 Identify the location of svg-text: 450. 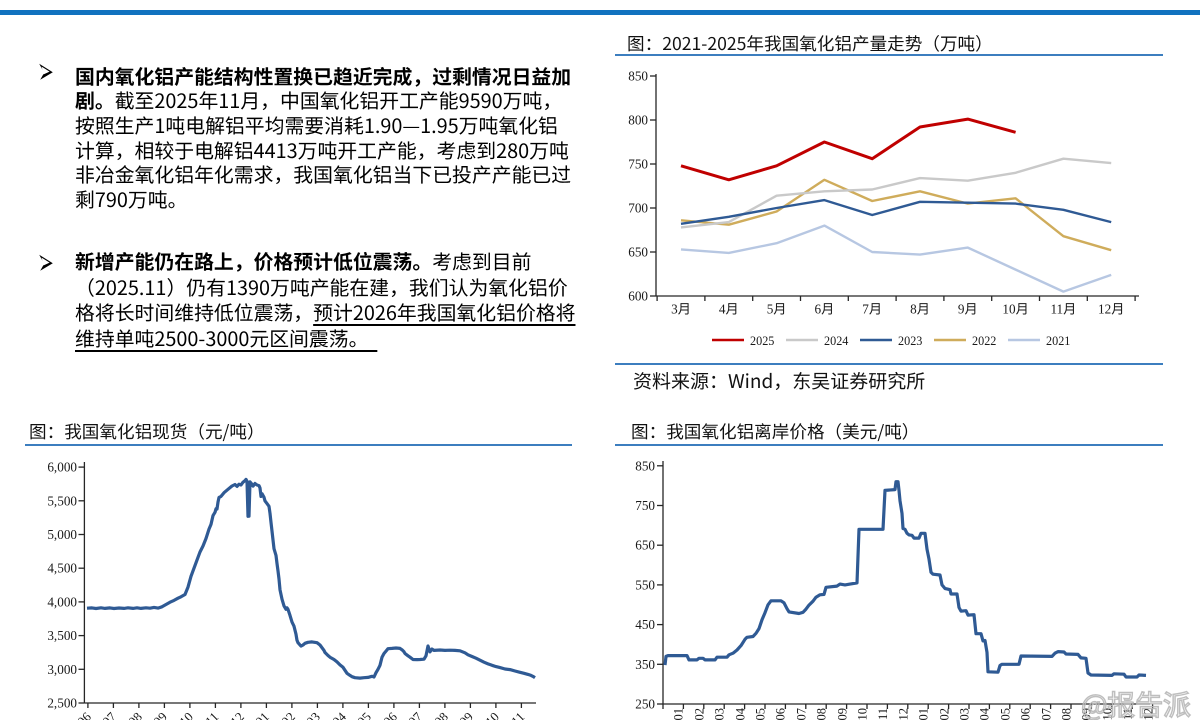
(645, 624).